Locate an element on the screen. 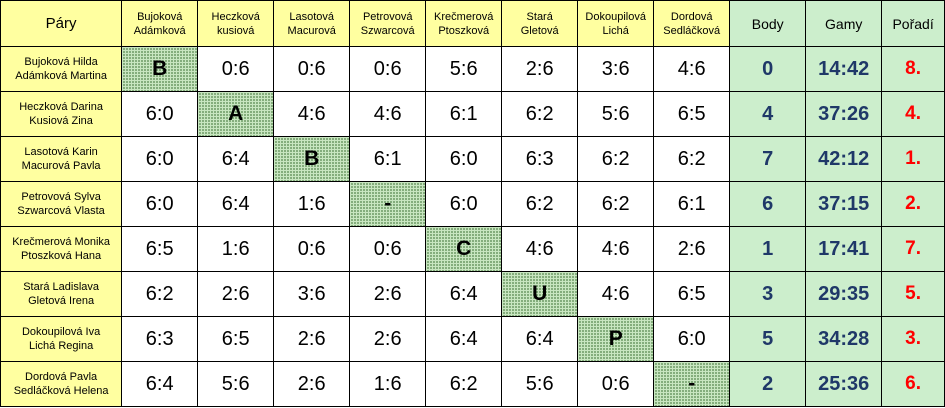 Image resolution: width=945 pixels, height=408 pixels. points-cell: 3 is located at coordinates (768, 294).